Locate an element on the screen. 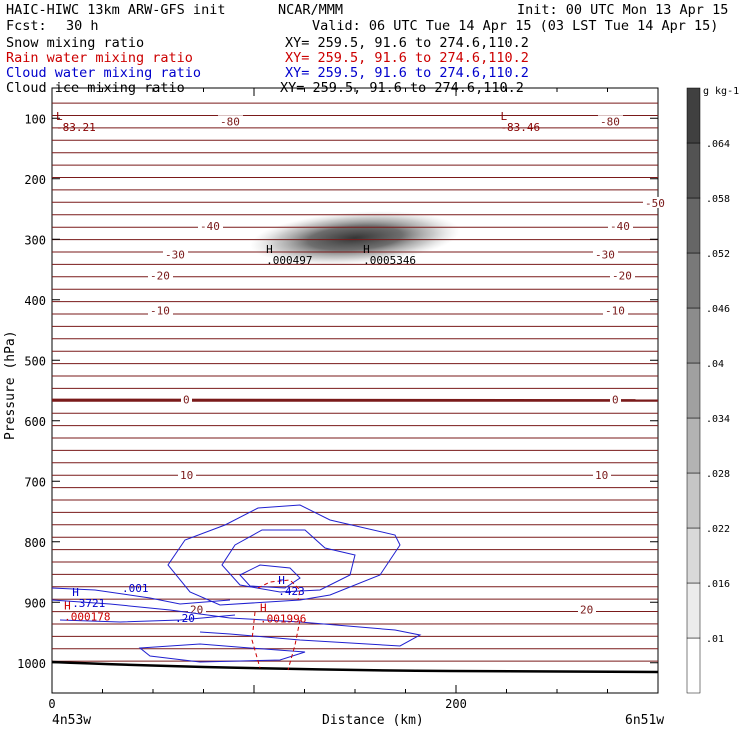 The width and height of the screenshot is (740, 740). extremum-value: .3721 is located at coordinates (88, 603).